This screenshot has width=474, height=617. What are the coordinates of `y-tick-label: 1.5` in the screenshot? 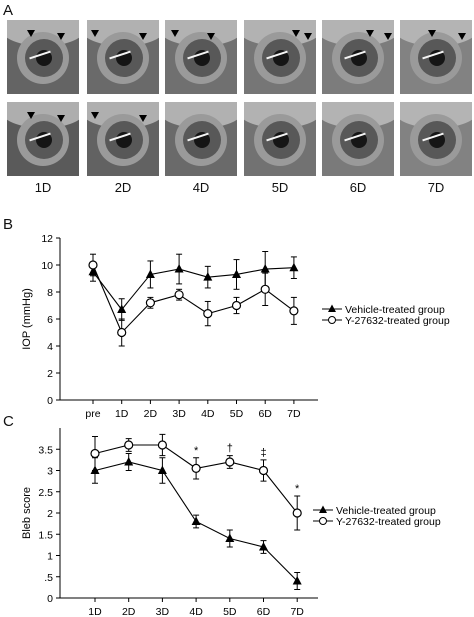 It's located at (45, 535).